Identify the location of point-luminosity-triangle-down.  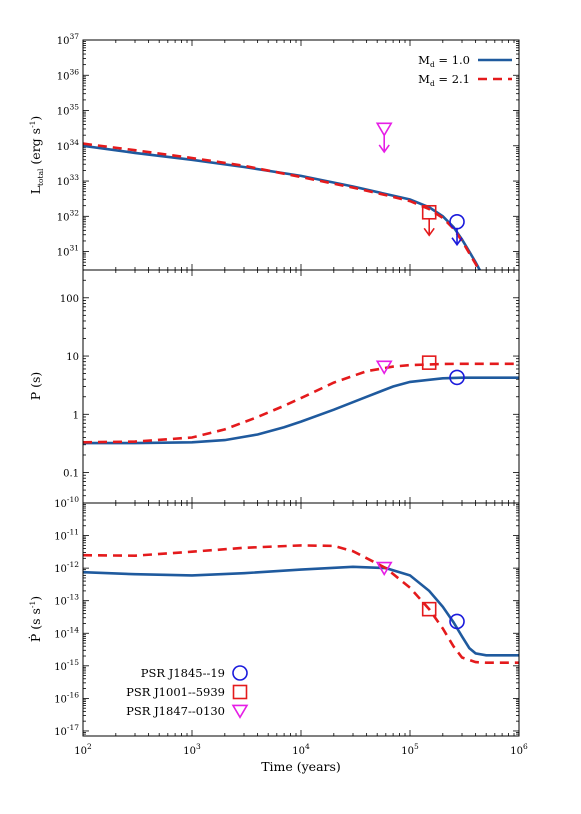
(384, 129).